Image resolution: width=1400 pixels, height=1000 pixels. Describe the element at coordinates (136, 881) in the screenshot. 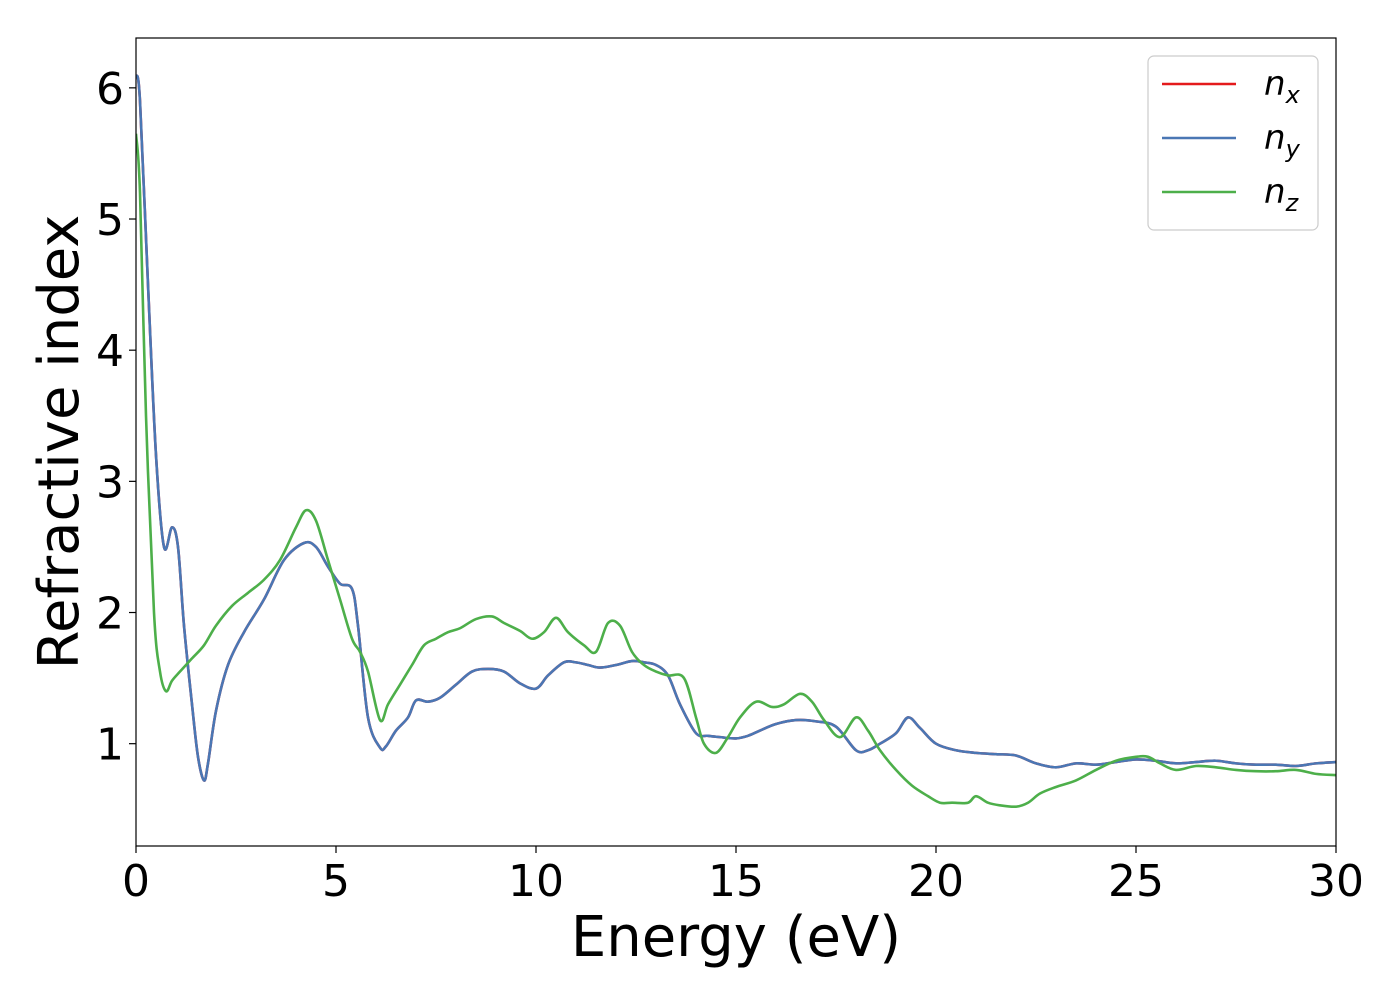

I see `x-tick-label: 0` at that location.